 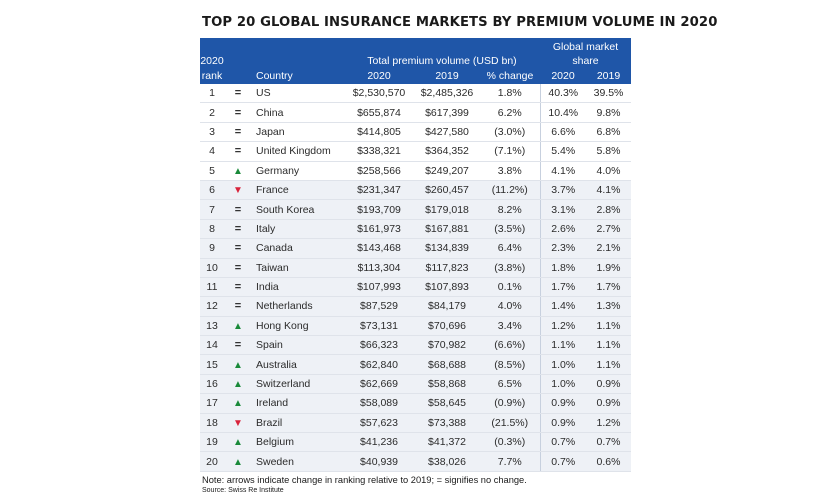 What do you see at coordinates (510, 151) in the screenshot?
I see `pct-change-cell: (7.1%)` at bounding box center [510, 151].